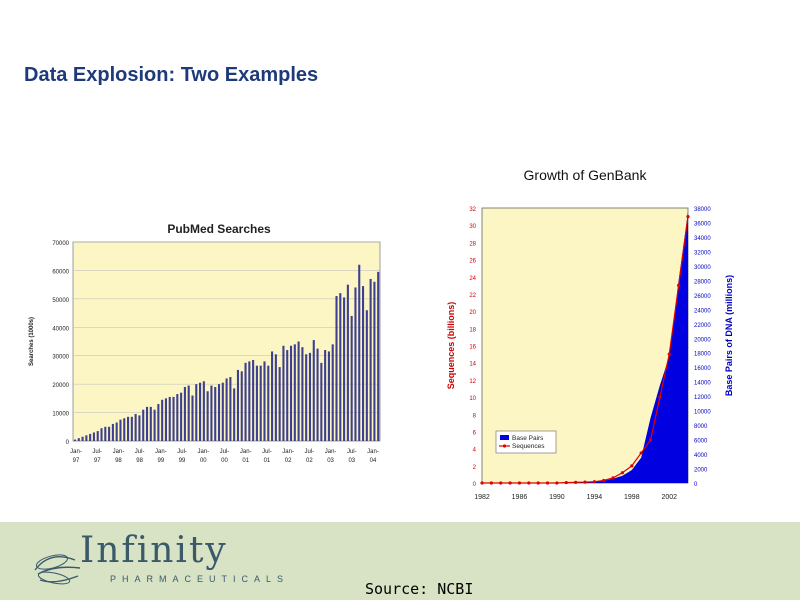 This screenshot has height=600, width=800. Describe the element at coordinates (331, 456) in the screenshot. I see `x-tick-label: Jan-03` at that location.